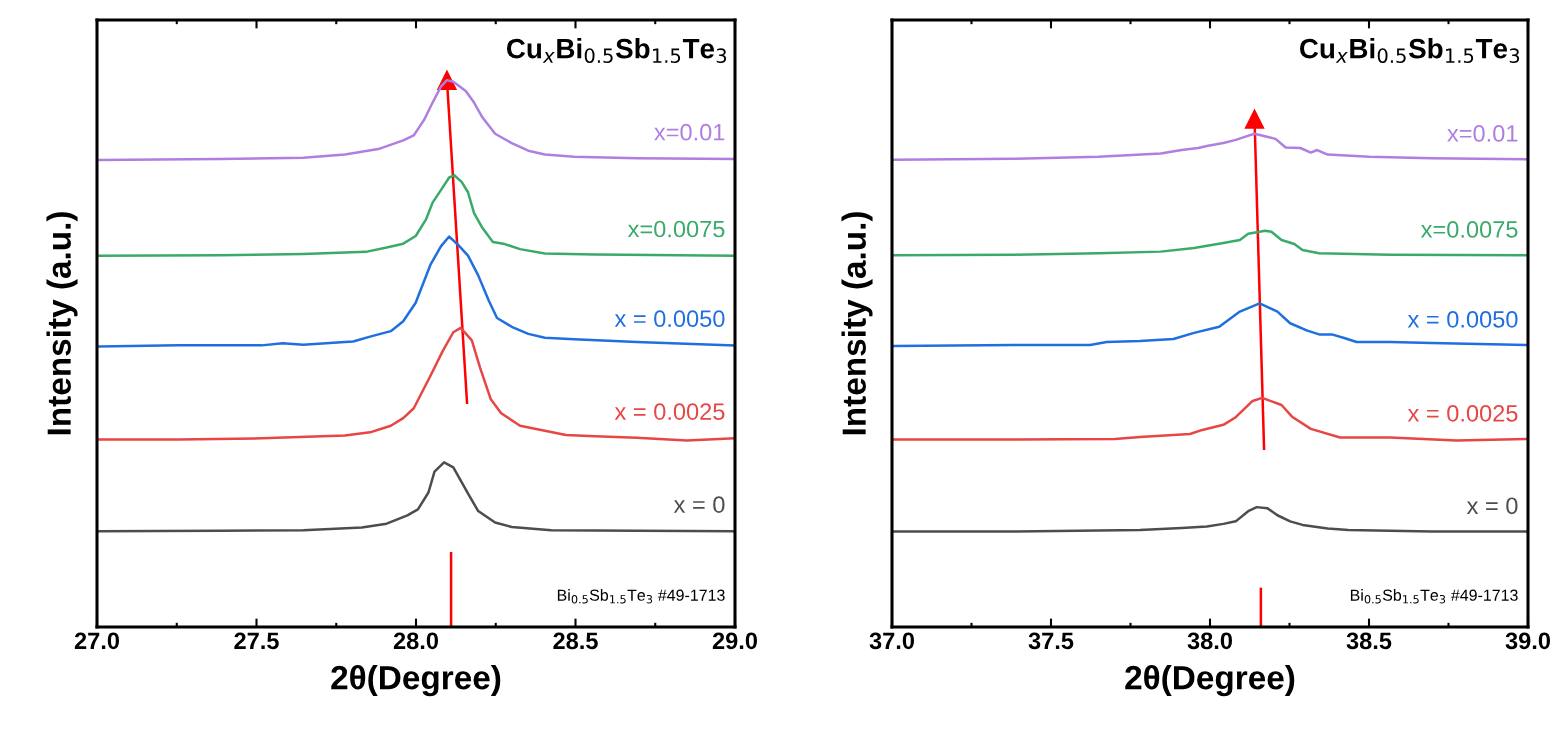 This screenshot has height=747, width=1560. Describe the element at coordinates (1210, 641) in the screenshot. I see `x-tick-label: 38.0` at that location.